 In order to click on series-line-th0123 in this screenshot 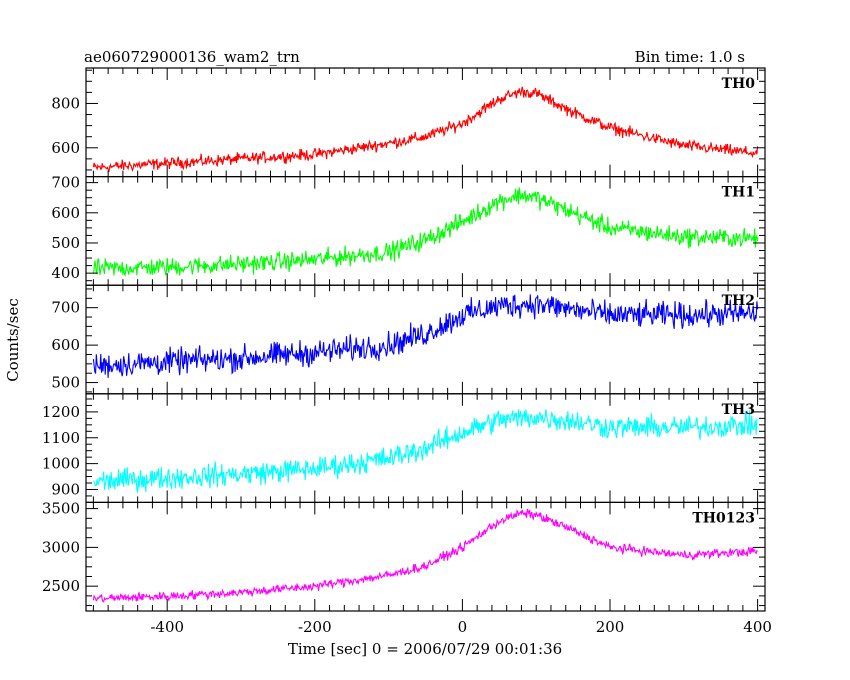, I will do `click(425, 555)`.